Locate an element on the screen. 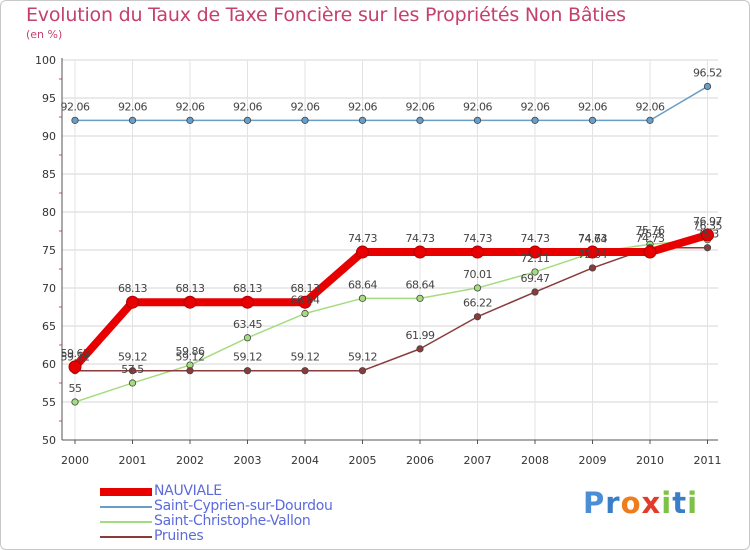  data-label: 76.97 is located at coordinates (707, 221).